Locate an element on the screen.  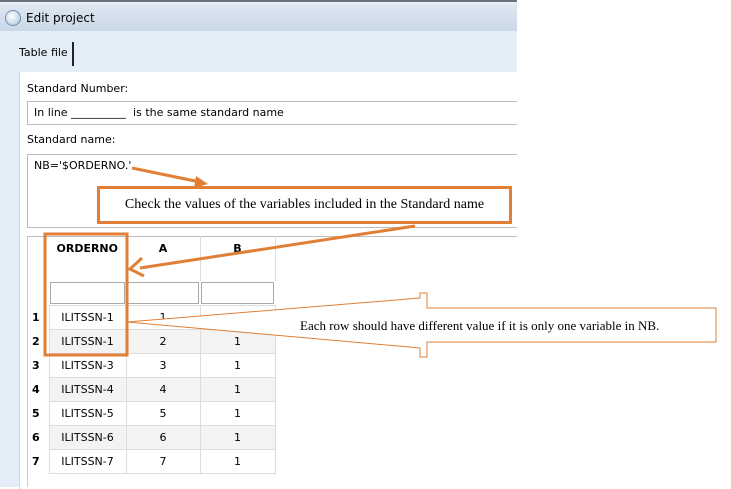
row-number: 6 is located at coordinates (36, 437).